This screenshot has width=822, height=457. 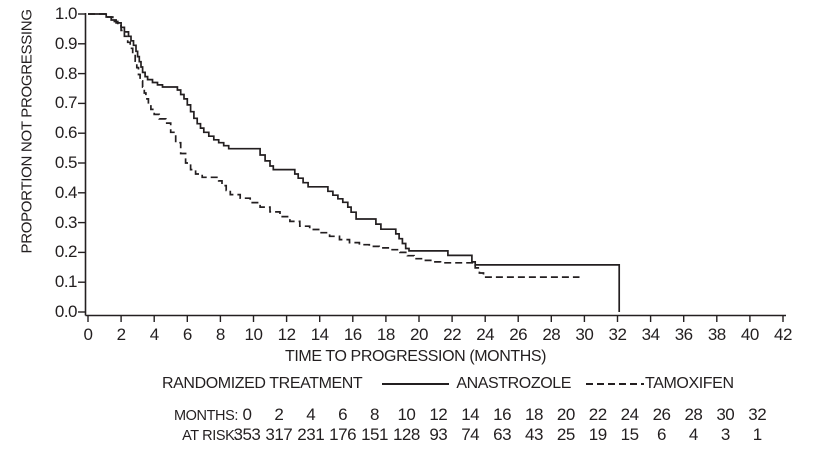 What do you see at coordinates (565, 434) in the screenshot?
I see `at-risk-cell: 25` at bounding box center [565, 434].